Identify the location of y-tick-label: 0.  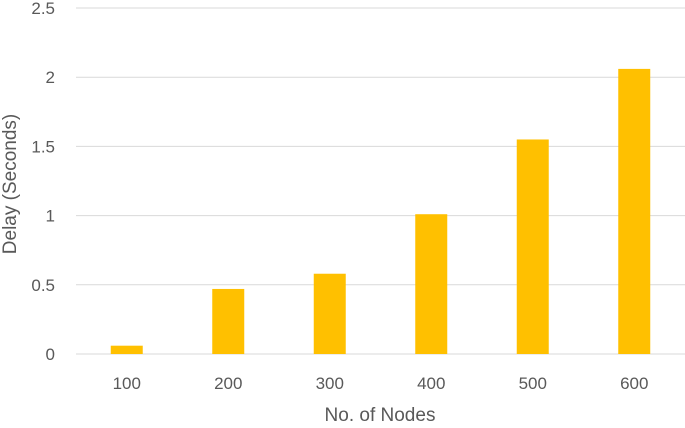
(50, 354).